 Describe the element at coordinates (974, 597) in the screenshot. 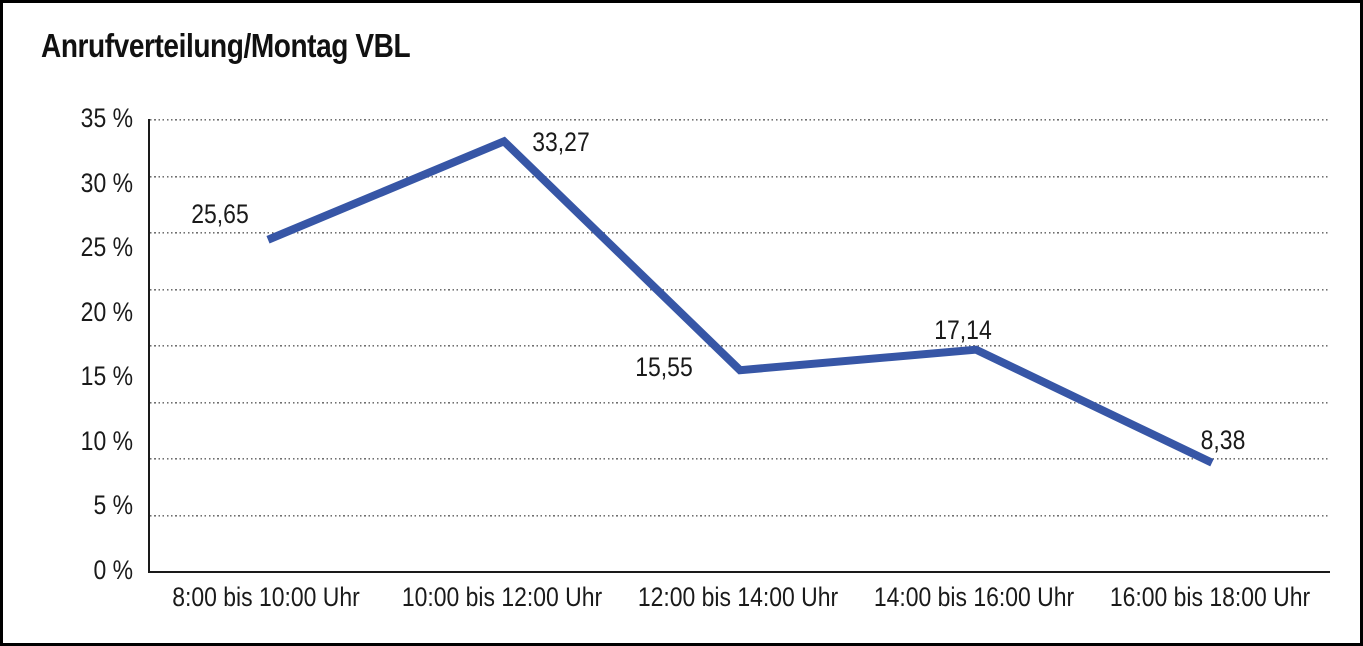

I see `x-tick-label: 14:00 bis 16:00 Uhr` at that location.